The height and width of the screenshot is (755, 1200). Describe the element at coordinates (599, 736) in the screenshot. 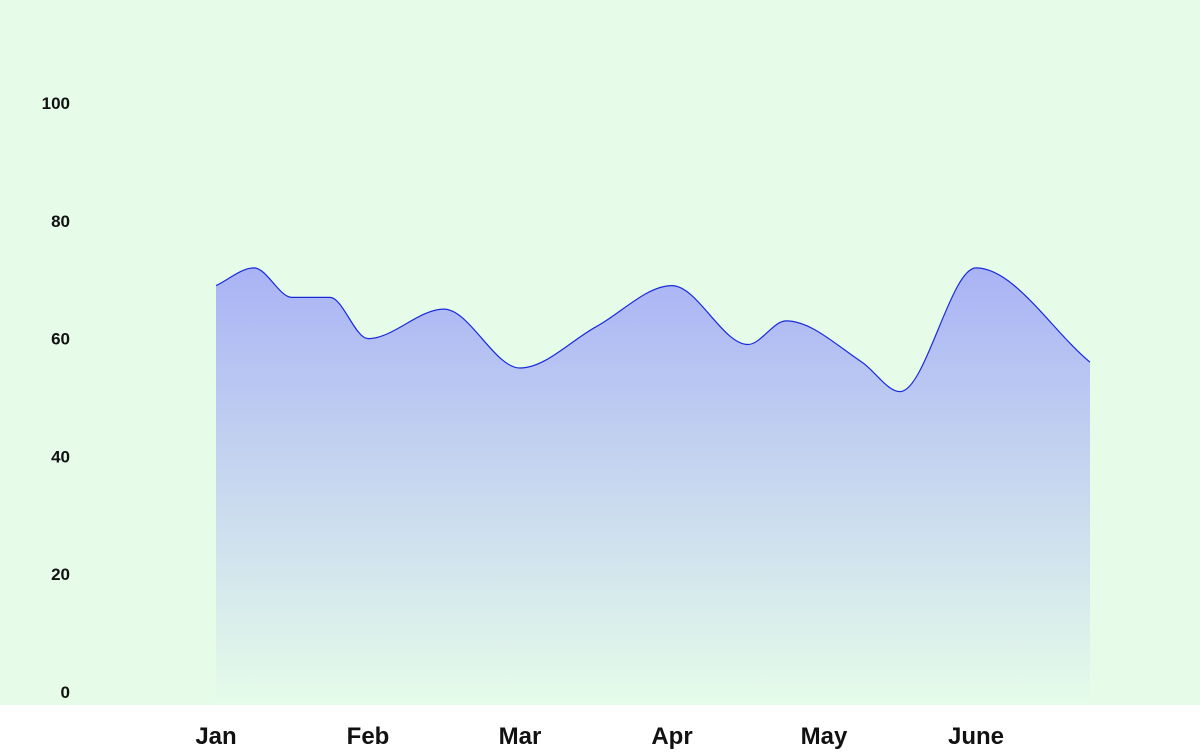

I see `x-axis-ticks: Jan Feb Mar Apr May June` at that location.